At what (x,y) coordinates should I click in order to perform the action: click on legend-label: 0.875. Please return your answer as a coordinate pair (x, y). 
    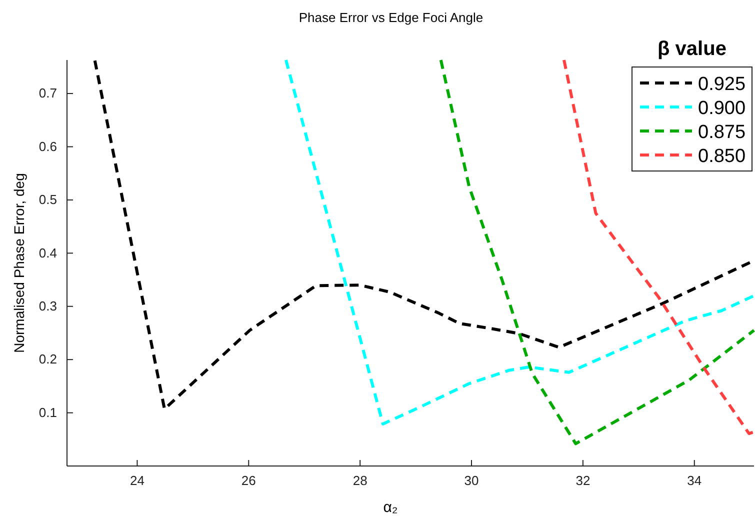
    Looking at the image, I should click on (722, 132).